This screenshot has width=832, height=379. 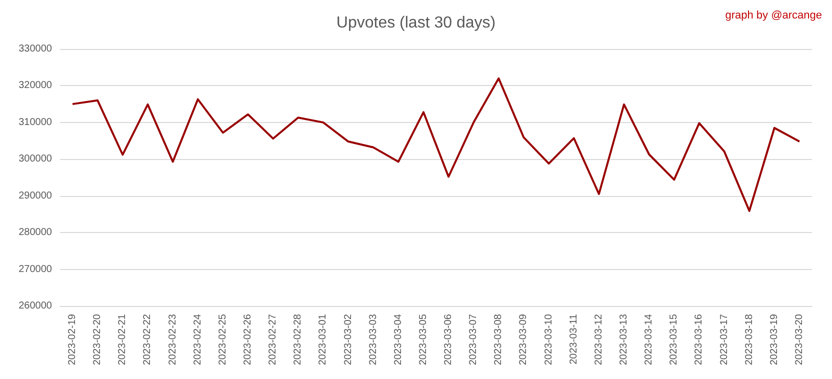 What do you see at coordinates (35, 232) in the screenshot?
I see `y-tick-label: 280000` at bounding box center [35, 232].